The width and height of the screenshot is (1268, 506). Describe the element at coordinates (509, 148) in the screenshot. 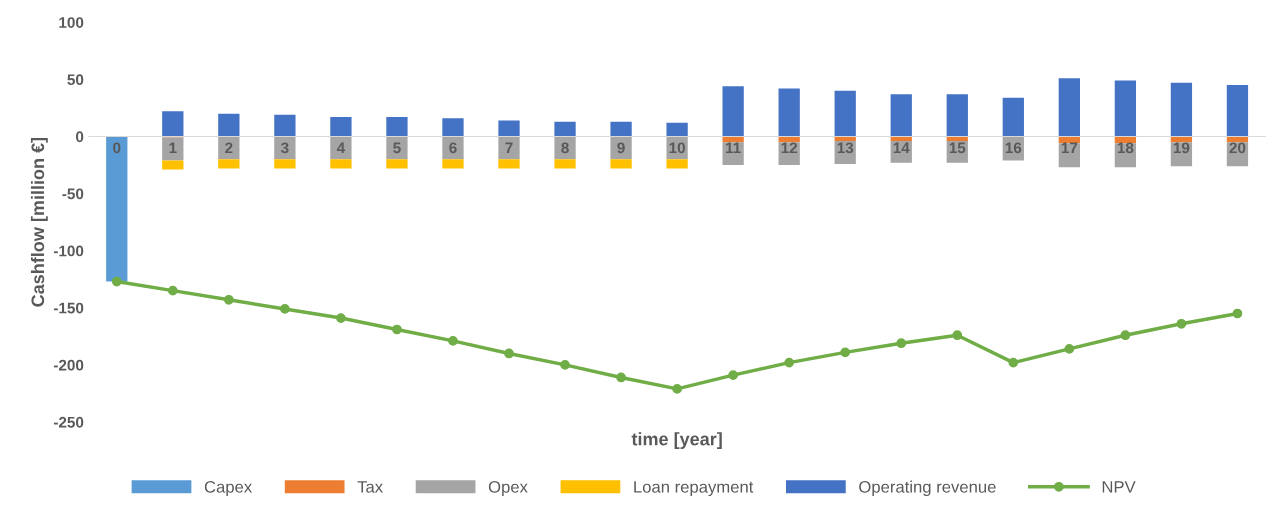

I see `x-tick-label: 7` at that location.